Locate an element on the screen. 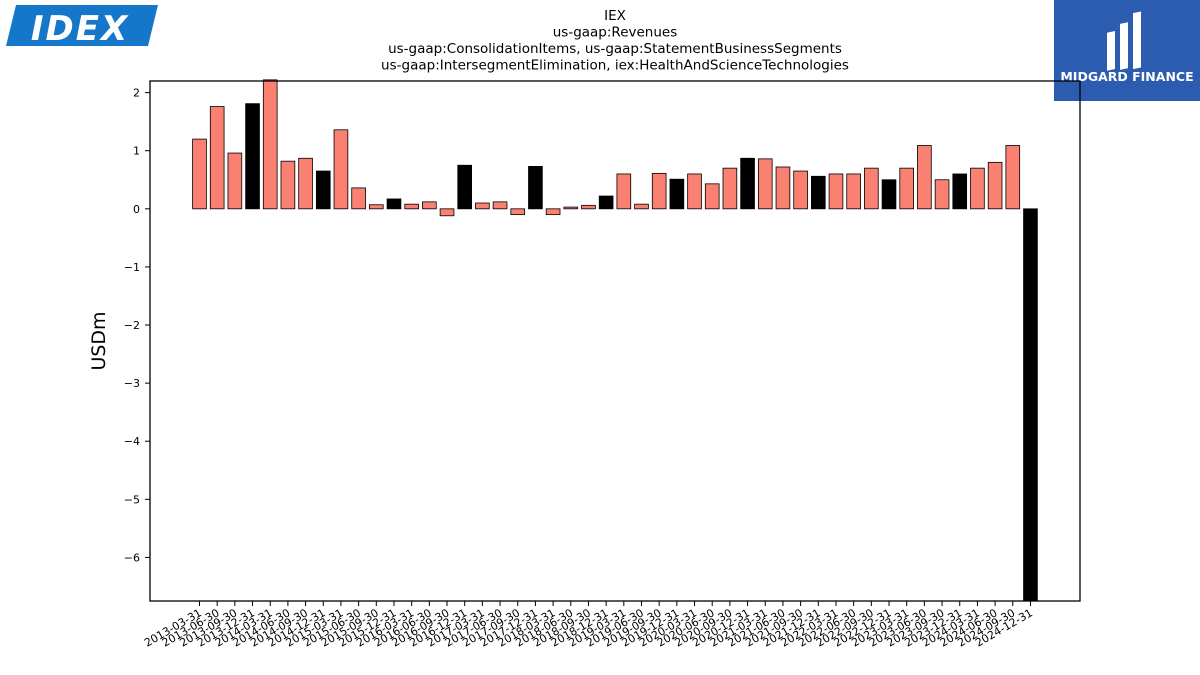 The width and height of the screenshot is (1200, 675). y-tick-label: −3 is located at coordinates (132, 383).